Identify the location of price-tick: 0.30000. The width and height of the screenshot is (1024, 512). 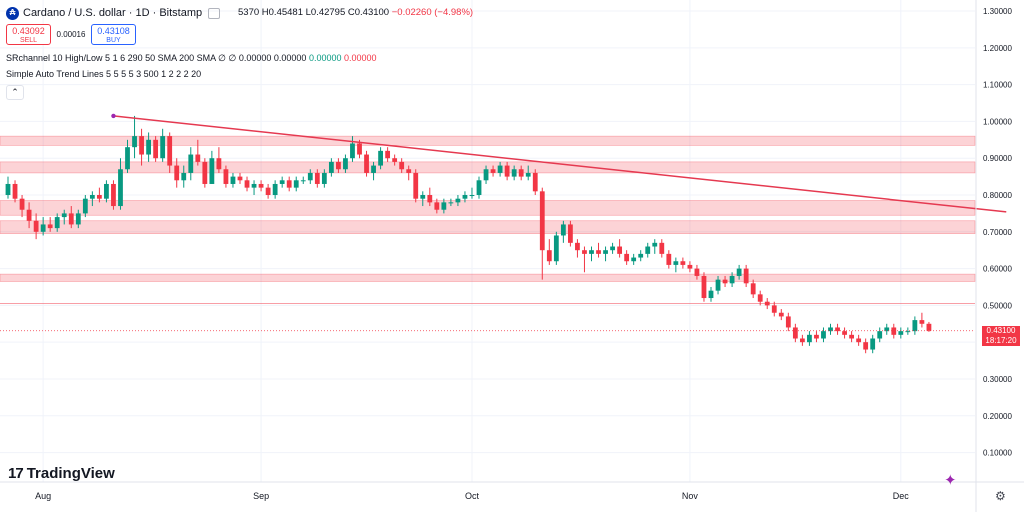
(997, 379).